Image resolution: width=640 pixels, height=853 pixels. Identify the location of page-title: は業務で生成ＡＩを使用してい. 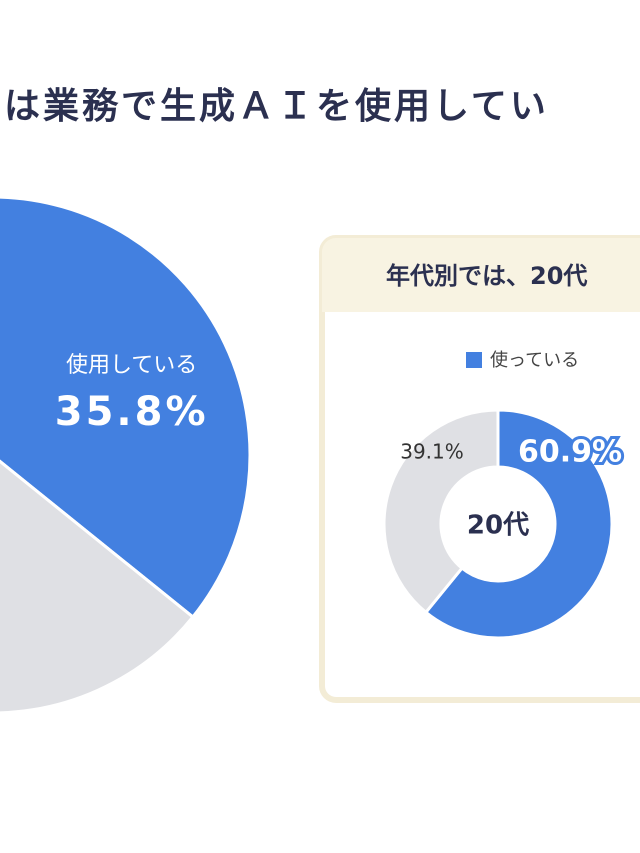
(276, 106).